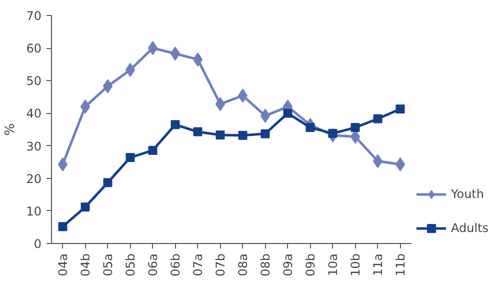 Image resolution: width=500 pixels, height=305 pixels. What do you see at coordinates (34, 211) in the screenshot?
I see `y-tick-label: 10` at bounding box center [34, 211].